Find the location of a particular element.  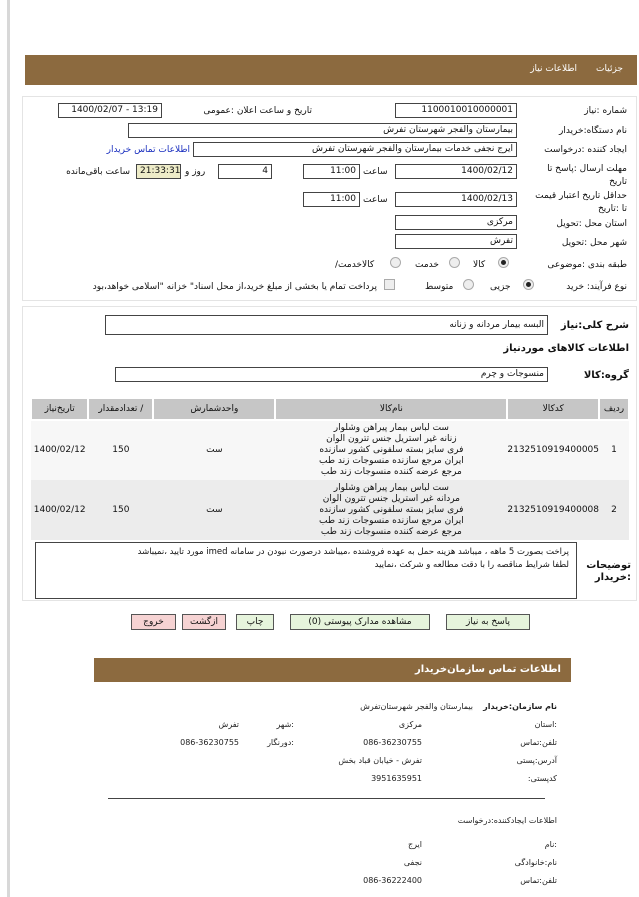

treasury-checkbox is located at coordinates (389, 284).